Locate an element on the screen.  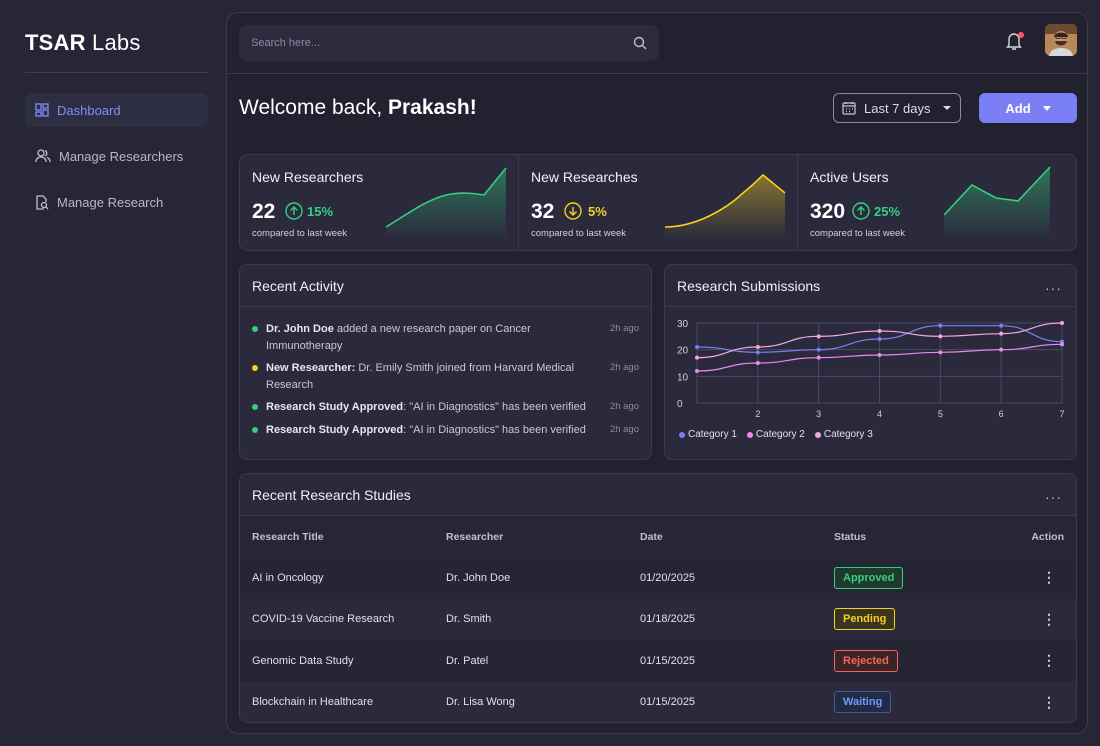
page-title: Welcome back, Prakash! is located at coordinates (358, 107).